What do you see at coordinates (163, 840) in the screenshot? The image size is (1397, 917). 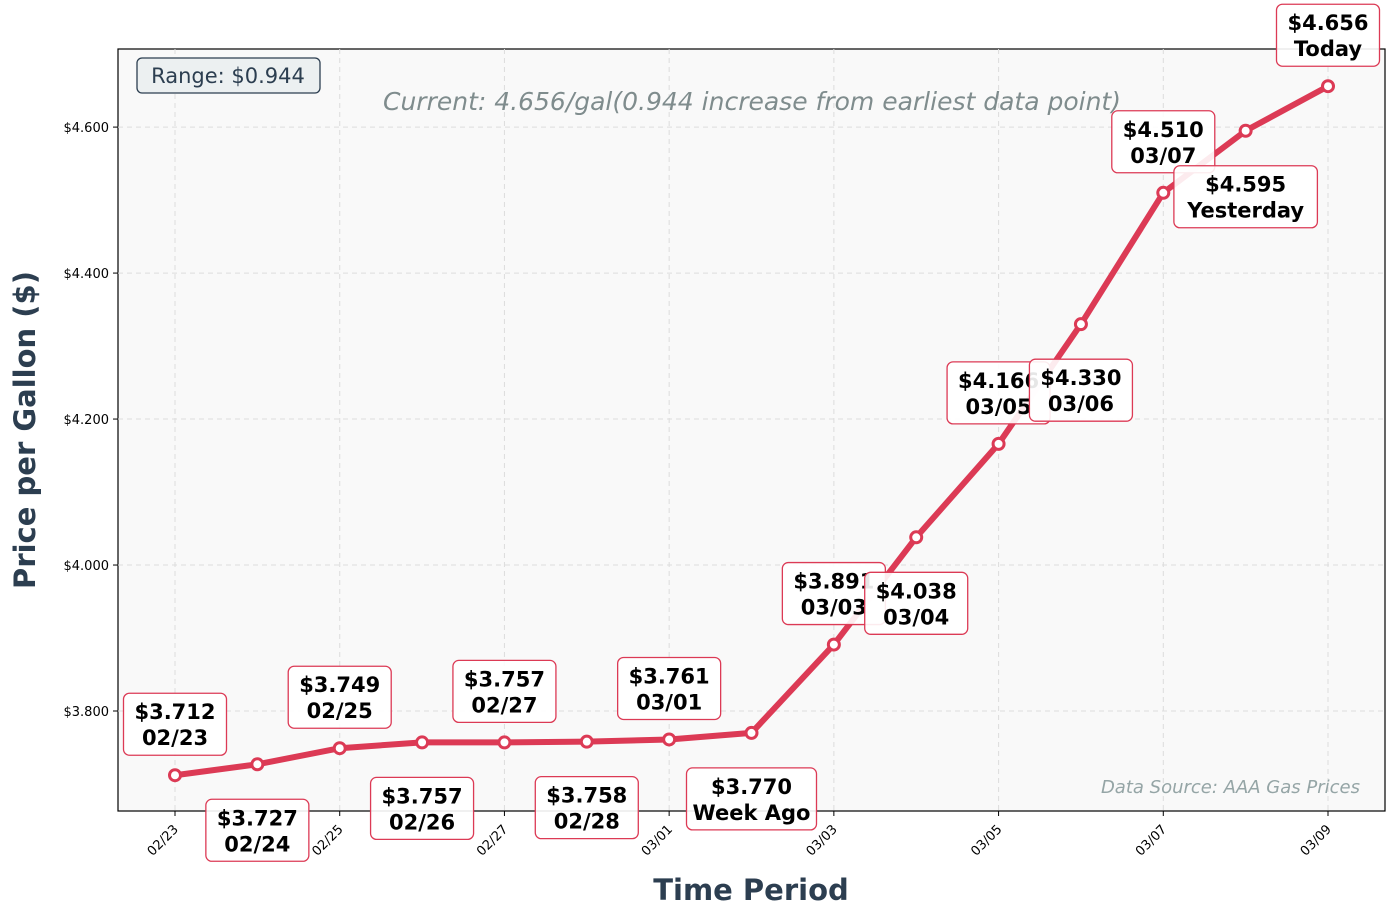 I see `x-tick-label: 02/23` at bounding box center [163, 840].